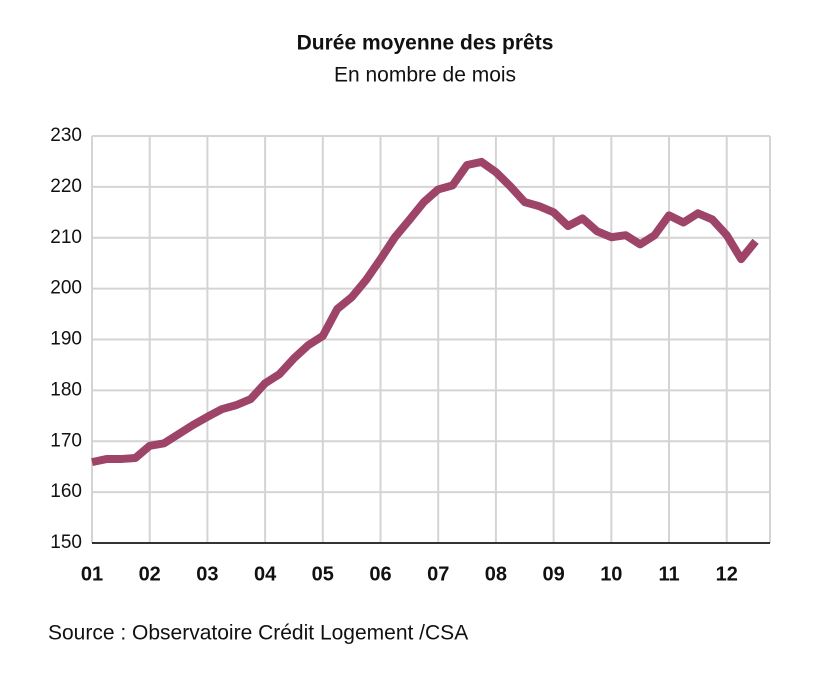 Image resolution: width=819 pixels, height=676 pixels. I want to click on y-tick-label: 230, so click(66, 135).